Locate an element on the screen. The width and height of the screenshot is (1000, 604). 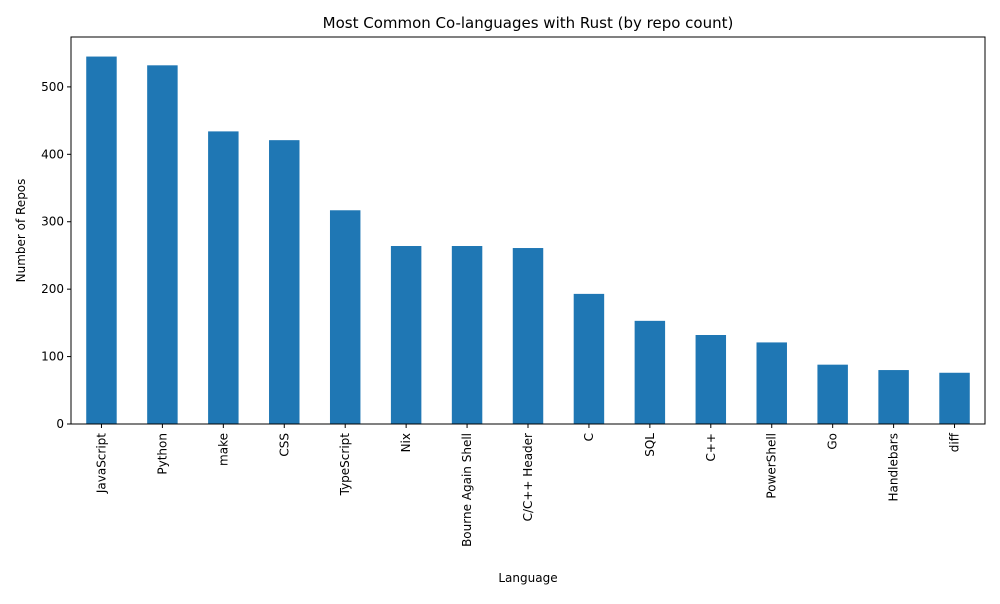
y-axis: 0 100 200 300 400 500 is located at coordinates (56, 255).